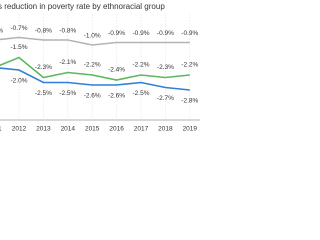 This screenshot has width=320, height=240. What do you see at coordinates (19, 81) in the screenshot?
I see `value-label: -2.0%` at bounding box center [19, 81].